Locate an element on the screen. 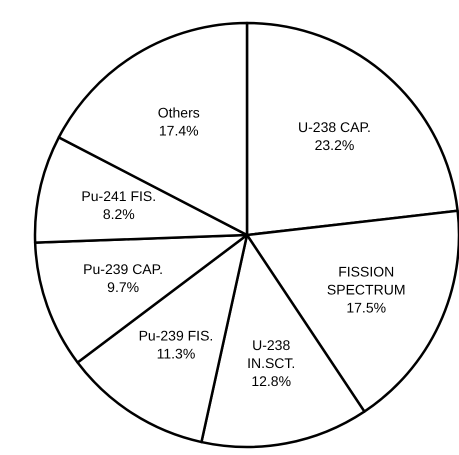 Image resolution: width=459 pixels, height=455 pixels. data-label: 11.3% is located at coordinates (176, 353).